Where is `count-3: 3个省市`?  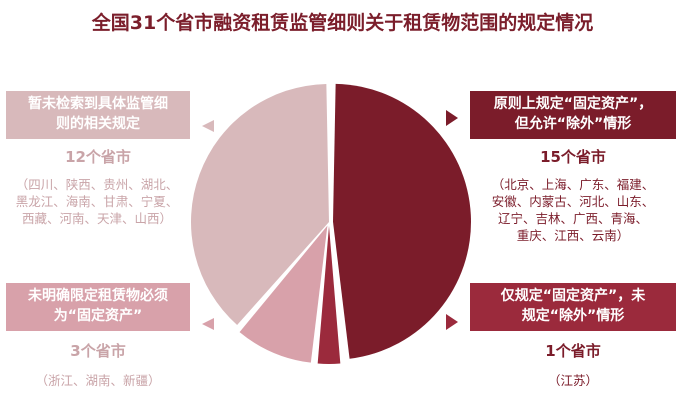
count-3: 3个省市 is located at coordinates (98, 351).